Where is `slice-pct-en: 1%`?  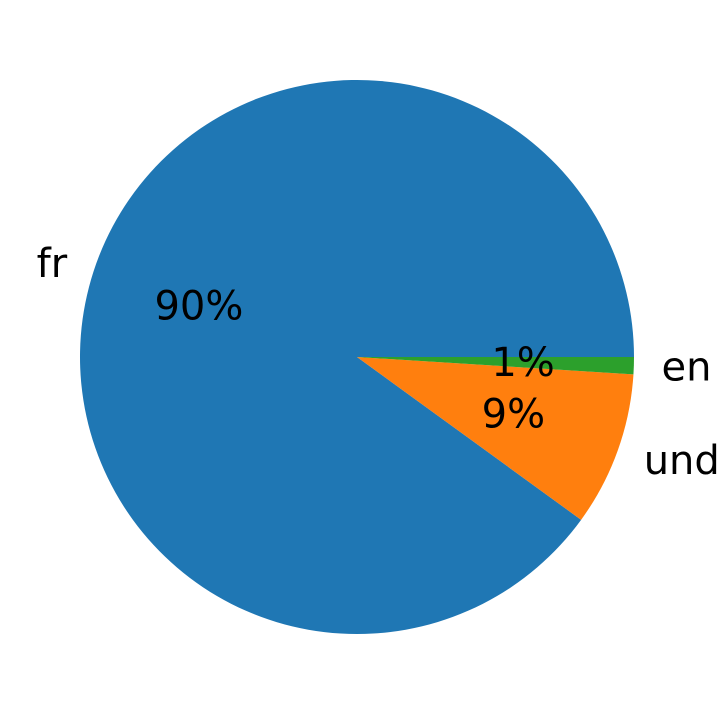 slice-pct-en: 1% is located at coordinates (522, 363).